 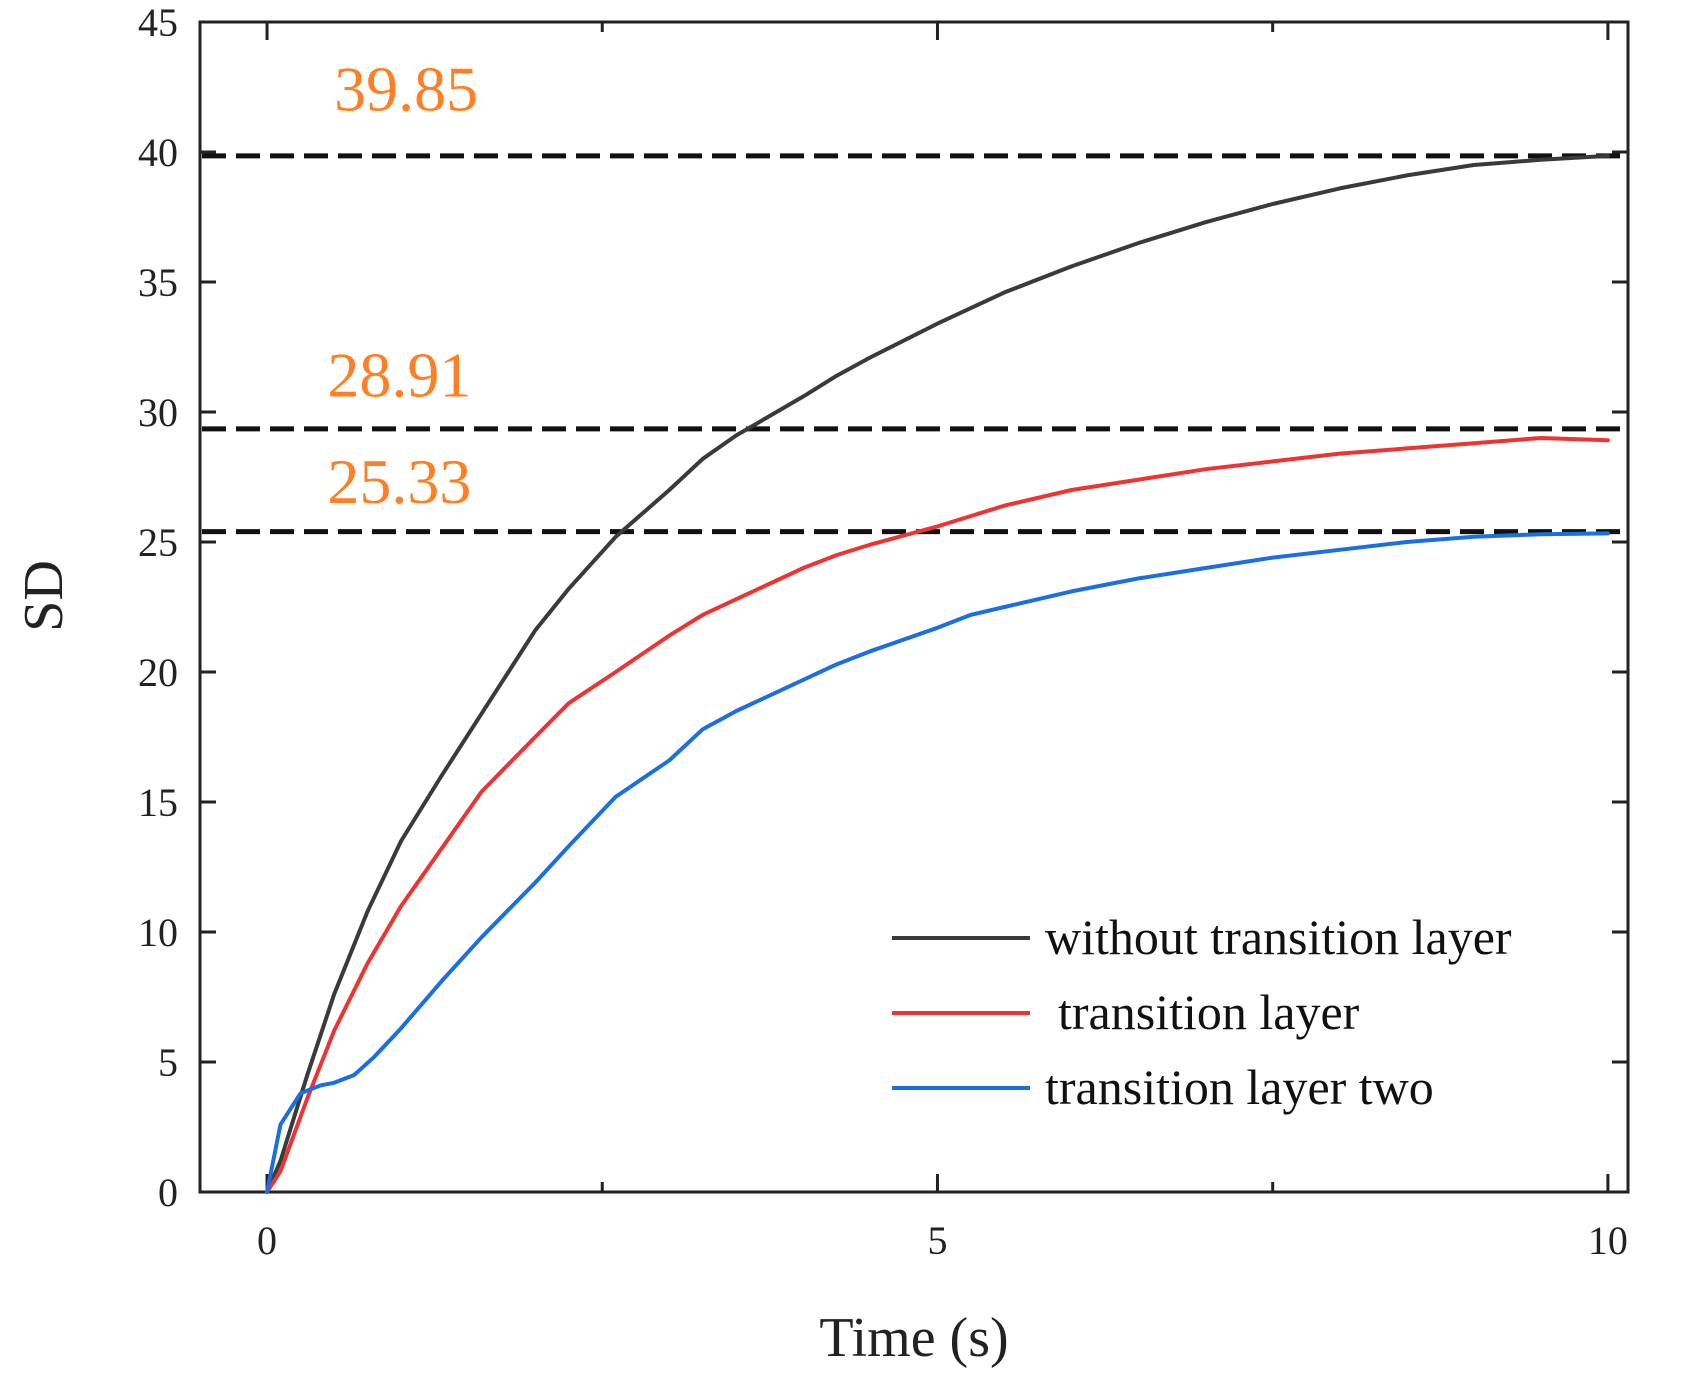 I want to click on y-tick-label: 40, so click(x=158, y=152).